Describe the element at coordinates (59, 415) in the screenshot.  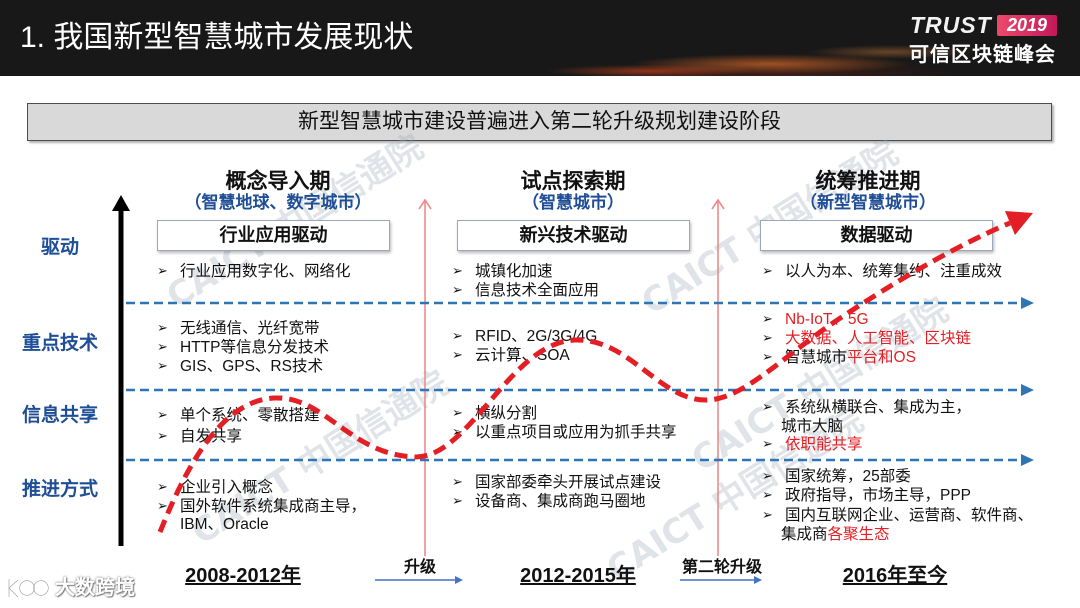
I see `row-label-sharing: 信息共享` at that location.